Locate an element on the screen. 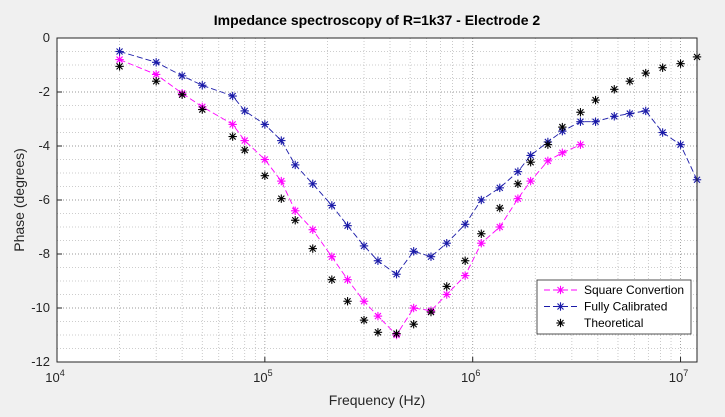  y-axis-title: Phase (degrees) is located at coordinates (19, 200).